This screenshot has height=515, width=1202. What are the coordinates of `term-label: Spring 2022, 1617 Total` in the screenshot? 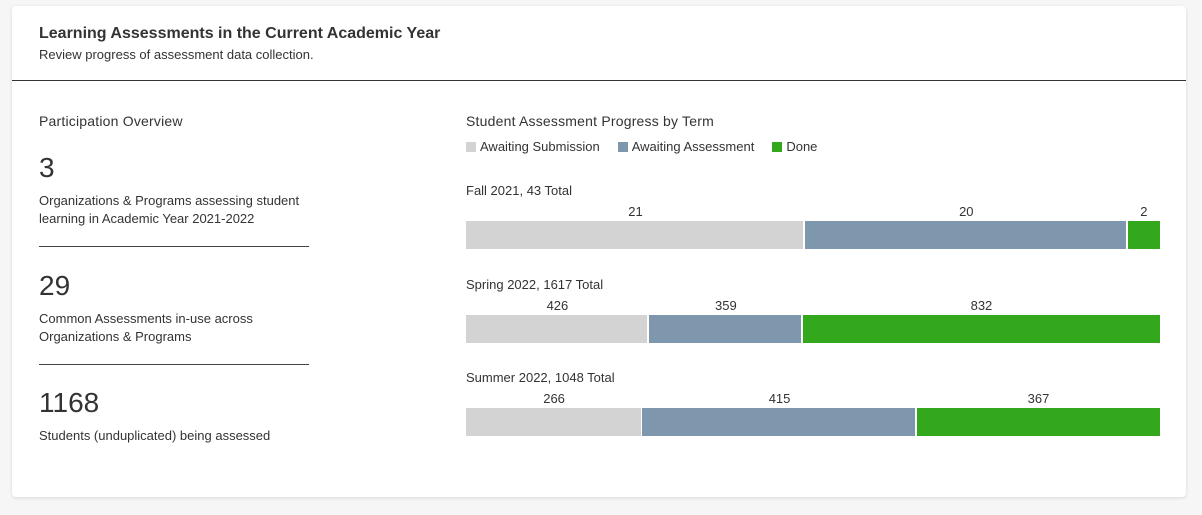 It's located at (535, 284).